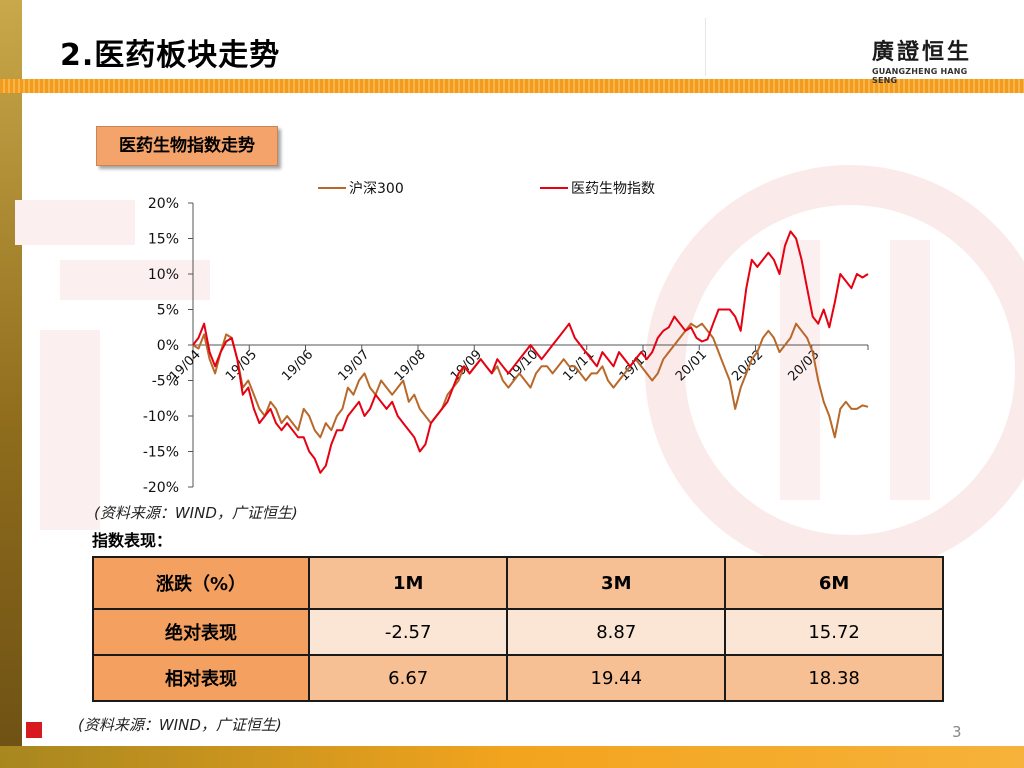  What do you see at coordinates (512, 757) in the screenshot?
I see `footer-stripe` at bounding box center [512, 757].